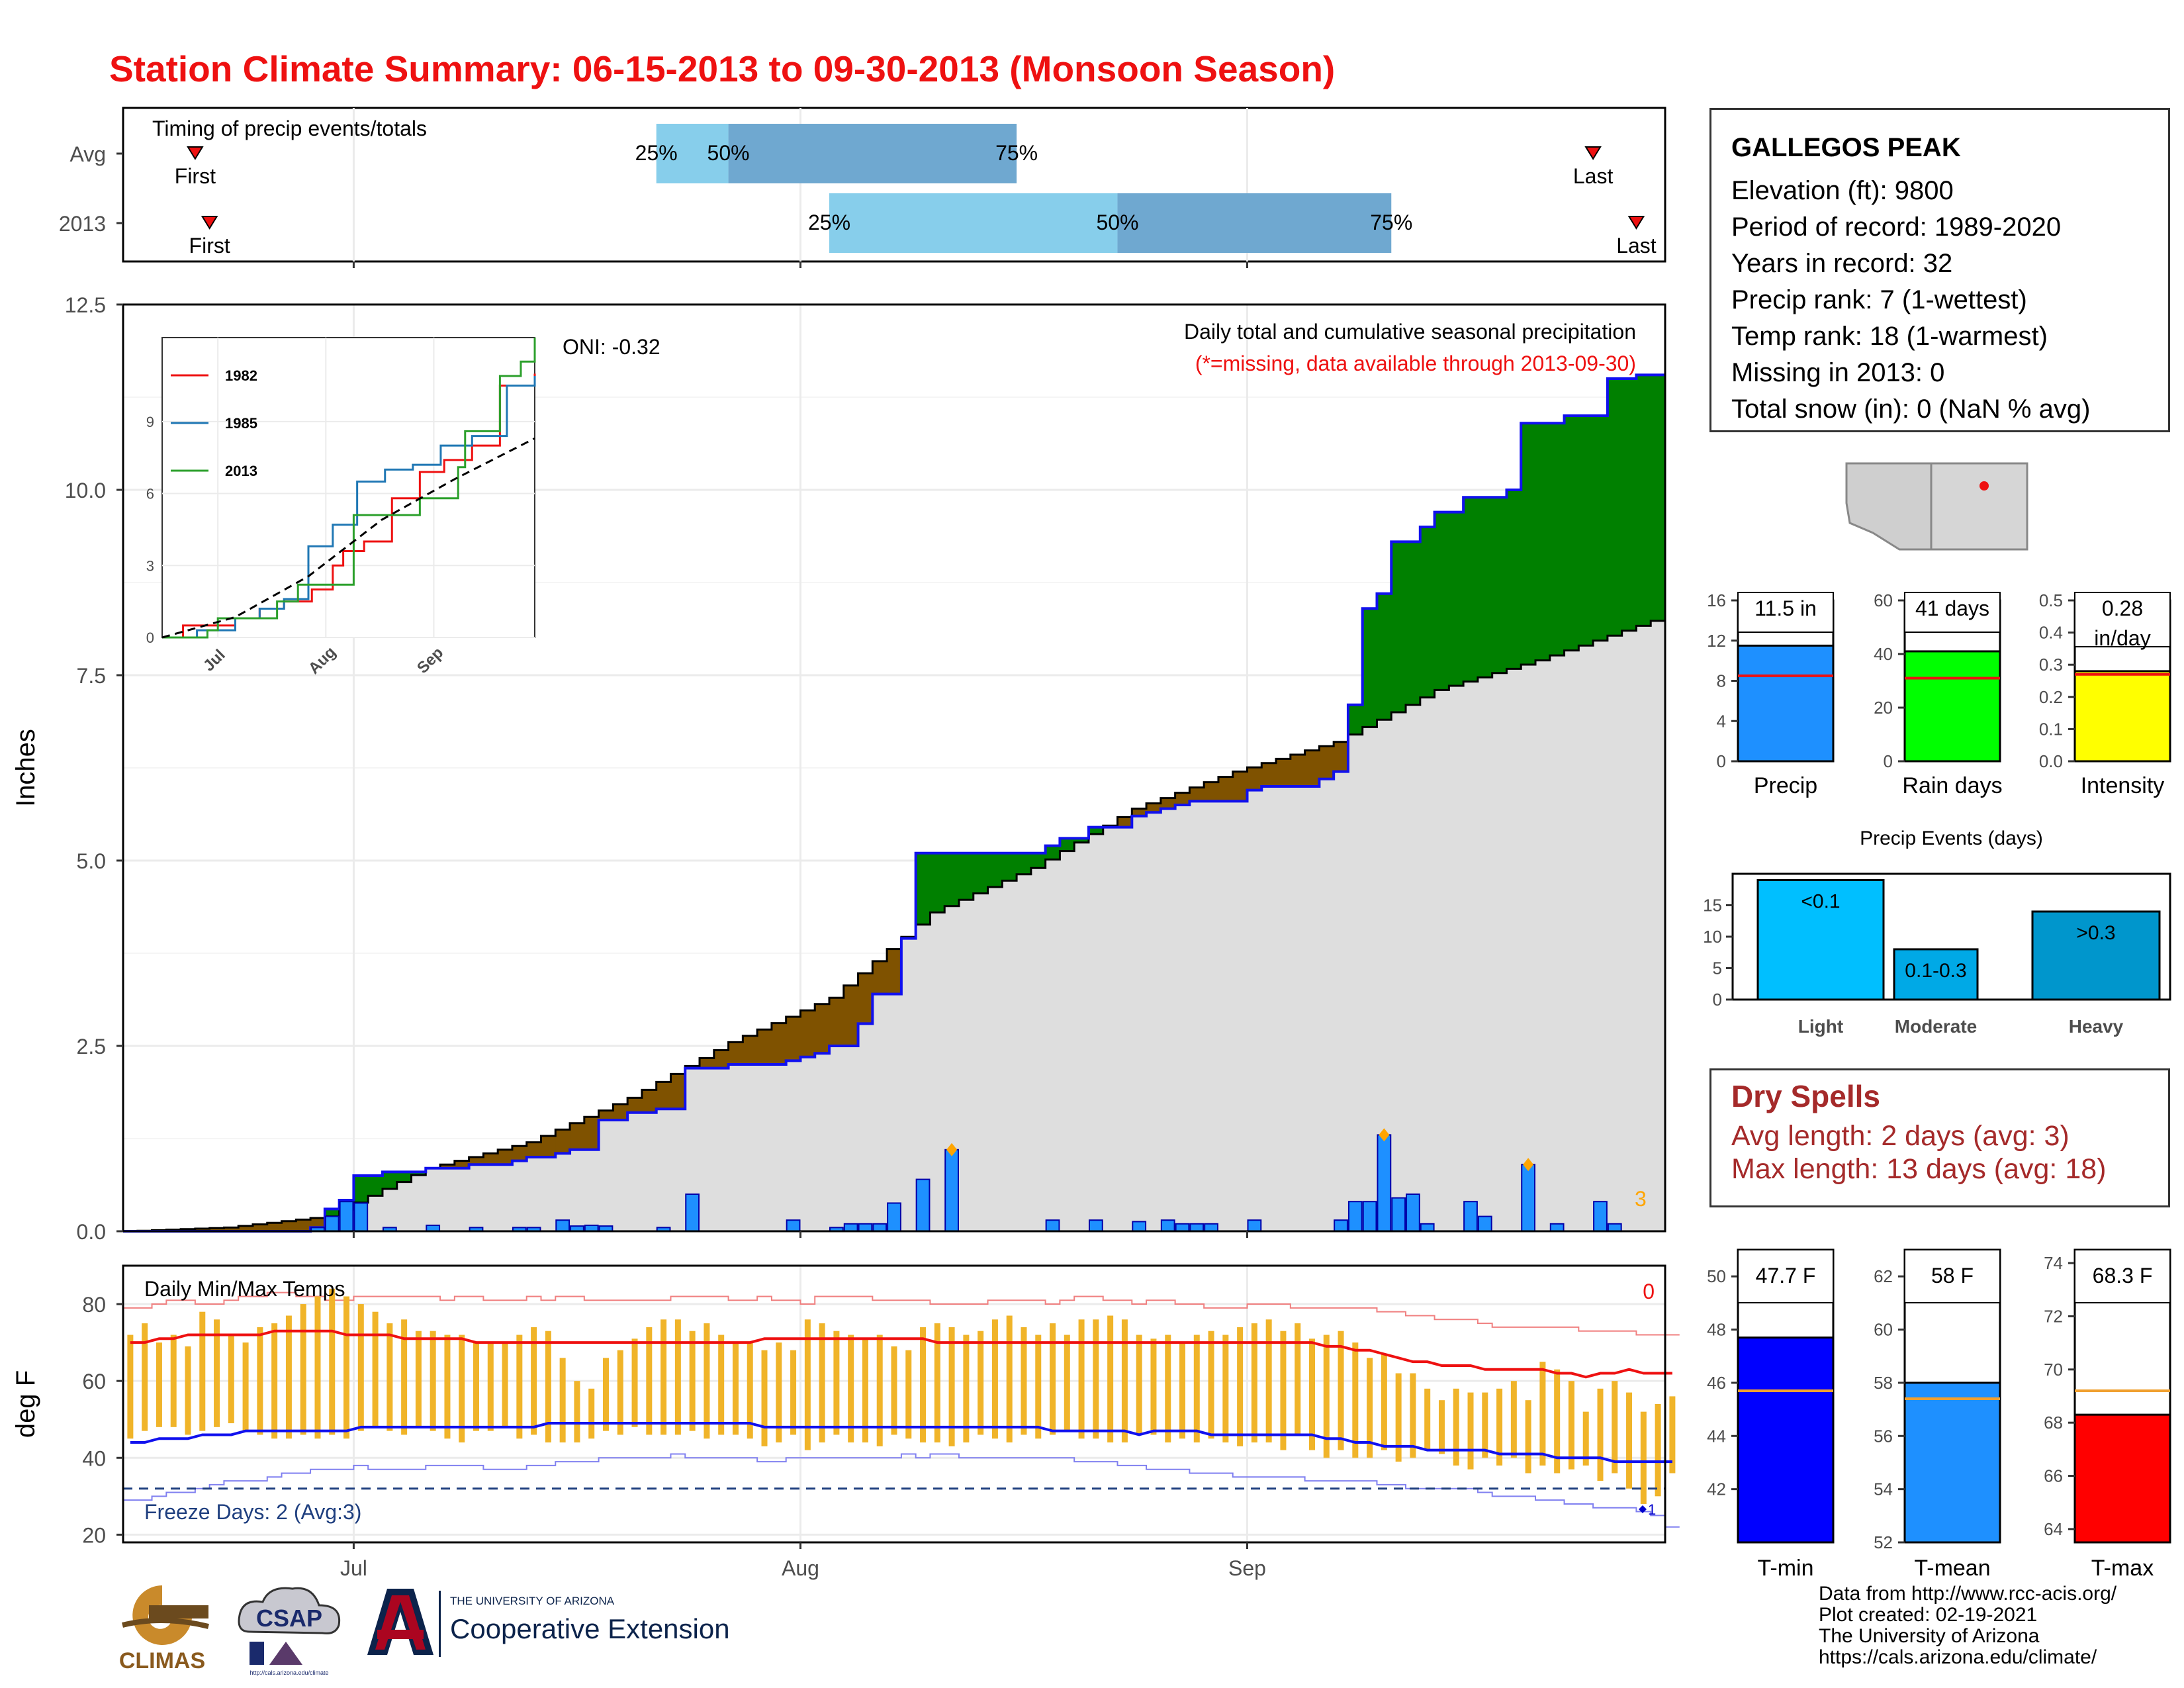  Describe the element at coordinates (94, 1305) in the screenshot. I see `temp-y-tick-label: 80` at that location.